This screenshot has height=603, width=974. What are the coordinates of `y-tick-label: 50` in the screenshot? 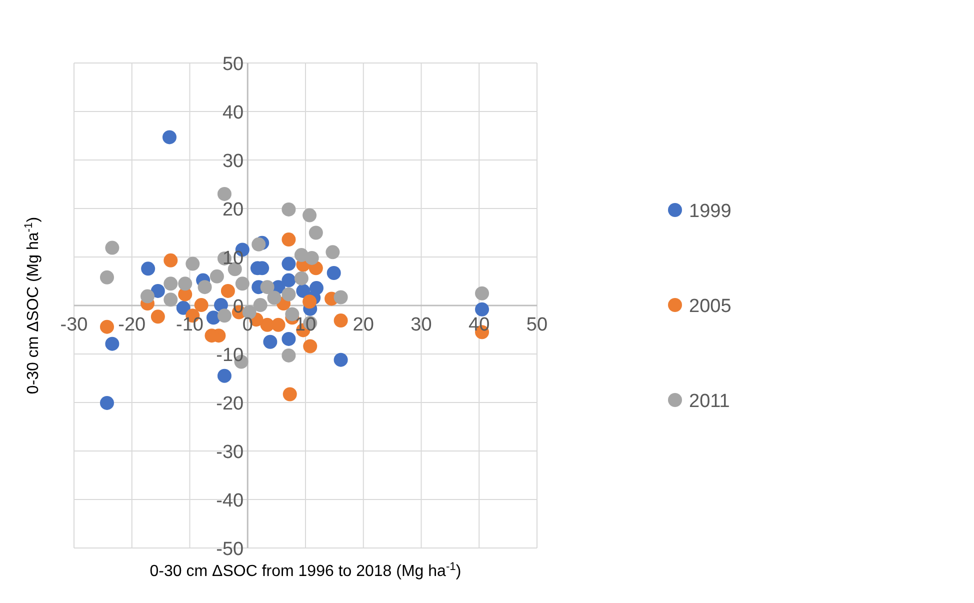 It's located at (233, 64).